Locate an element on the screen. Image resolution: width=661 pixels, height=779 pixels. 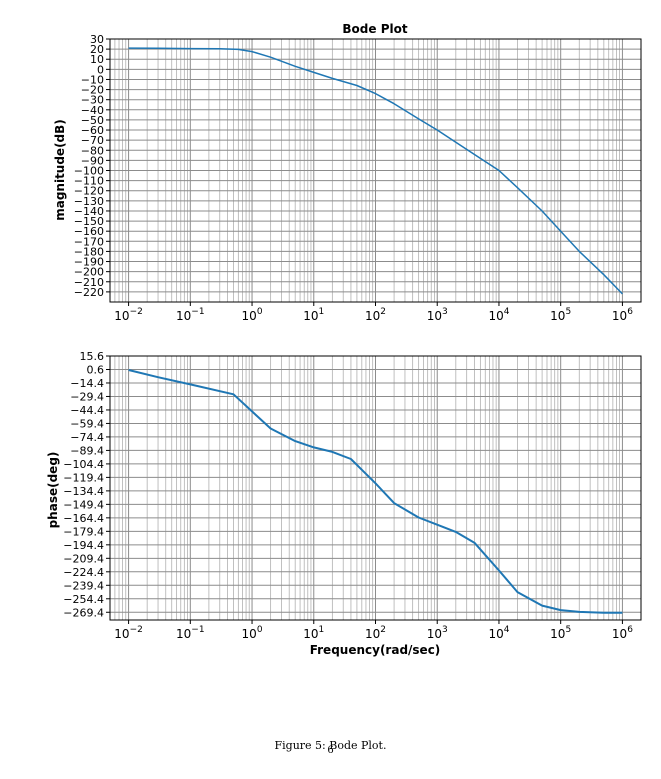
y-tick-label: −14.4 is located at coordinates (87, 383).